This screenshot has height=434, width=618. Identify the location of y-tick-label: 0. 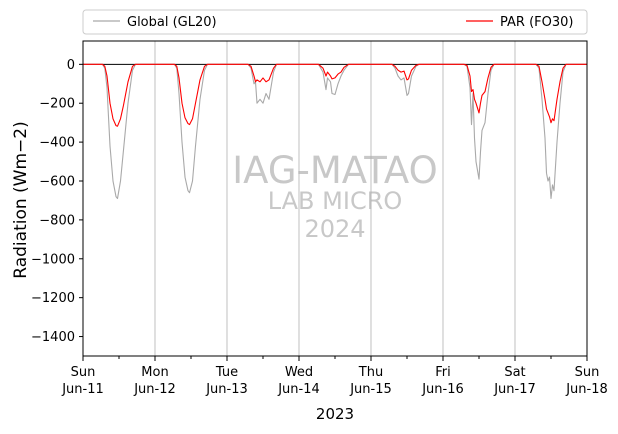
(71, 65).